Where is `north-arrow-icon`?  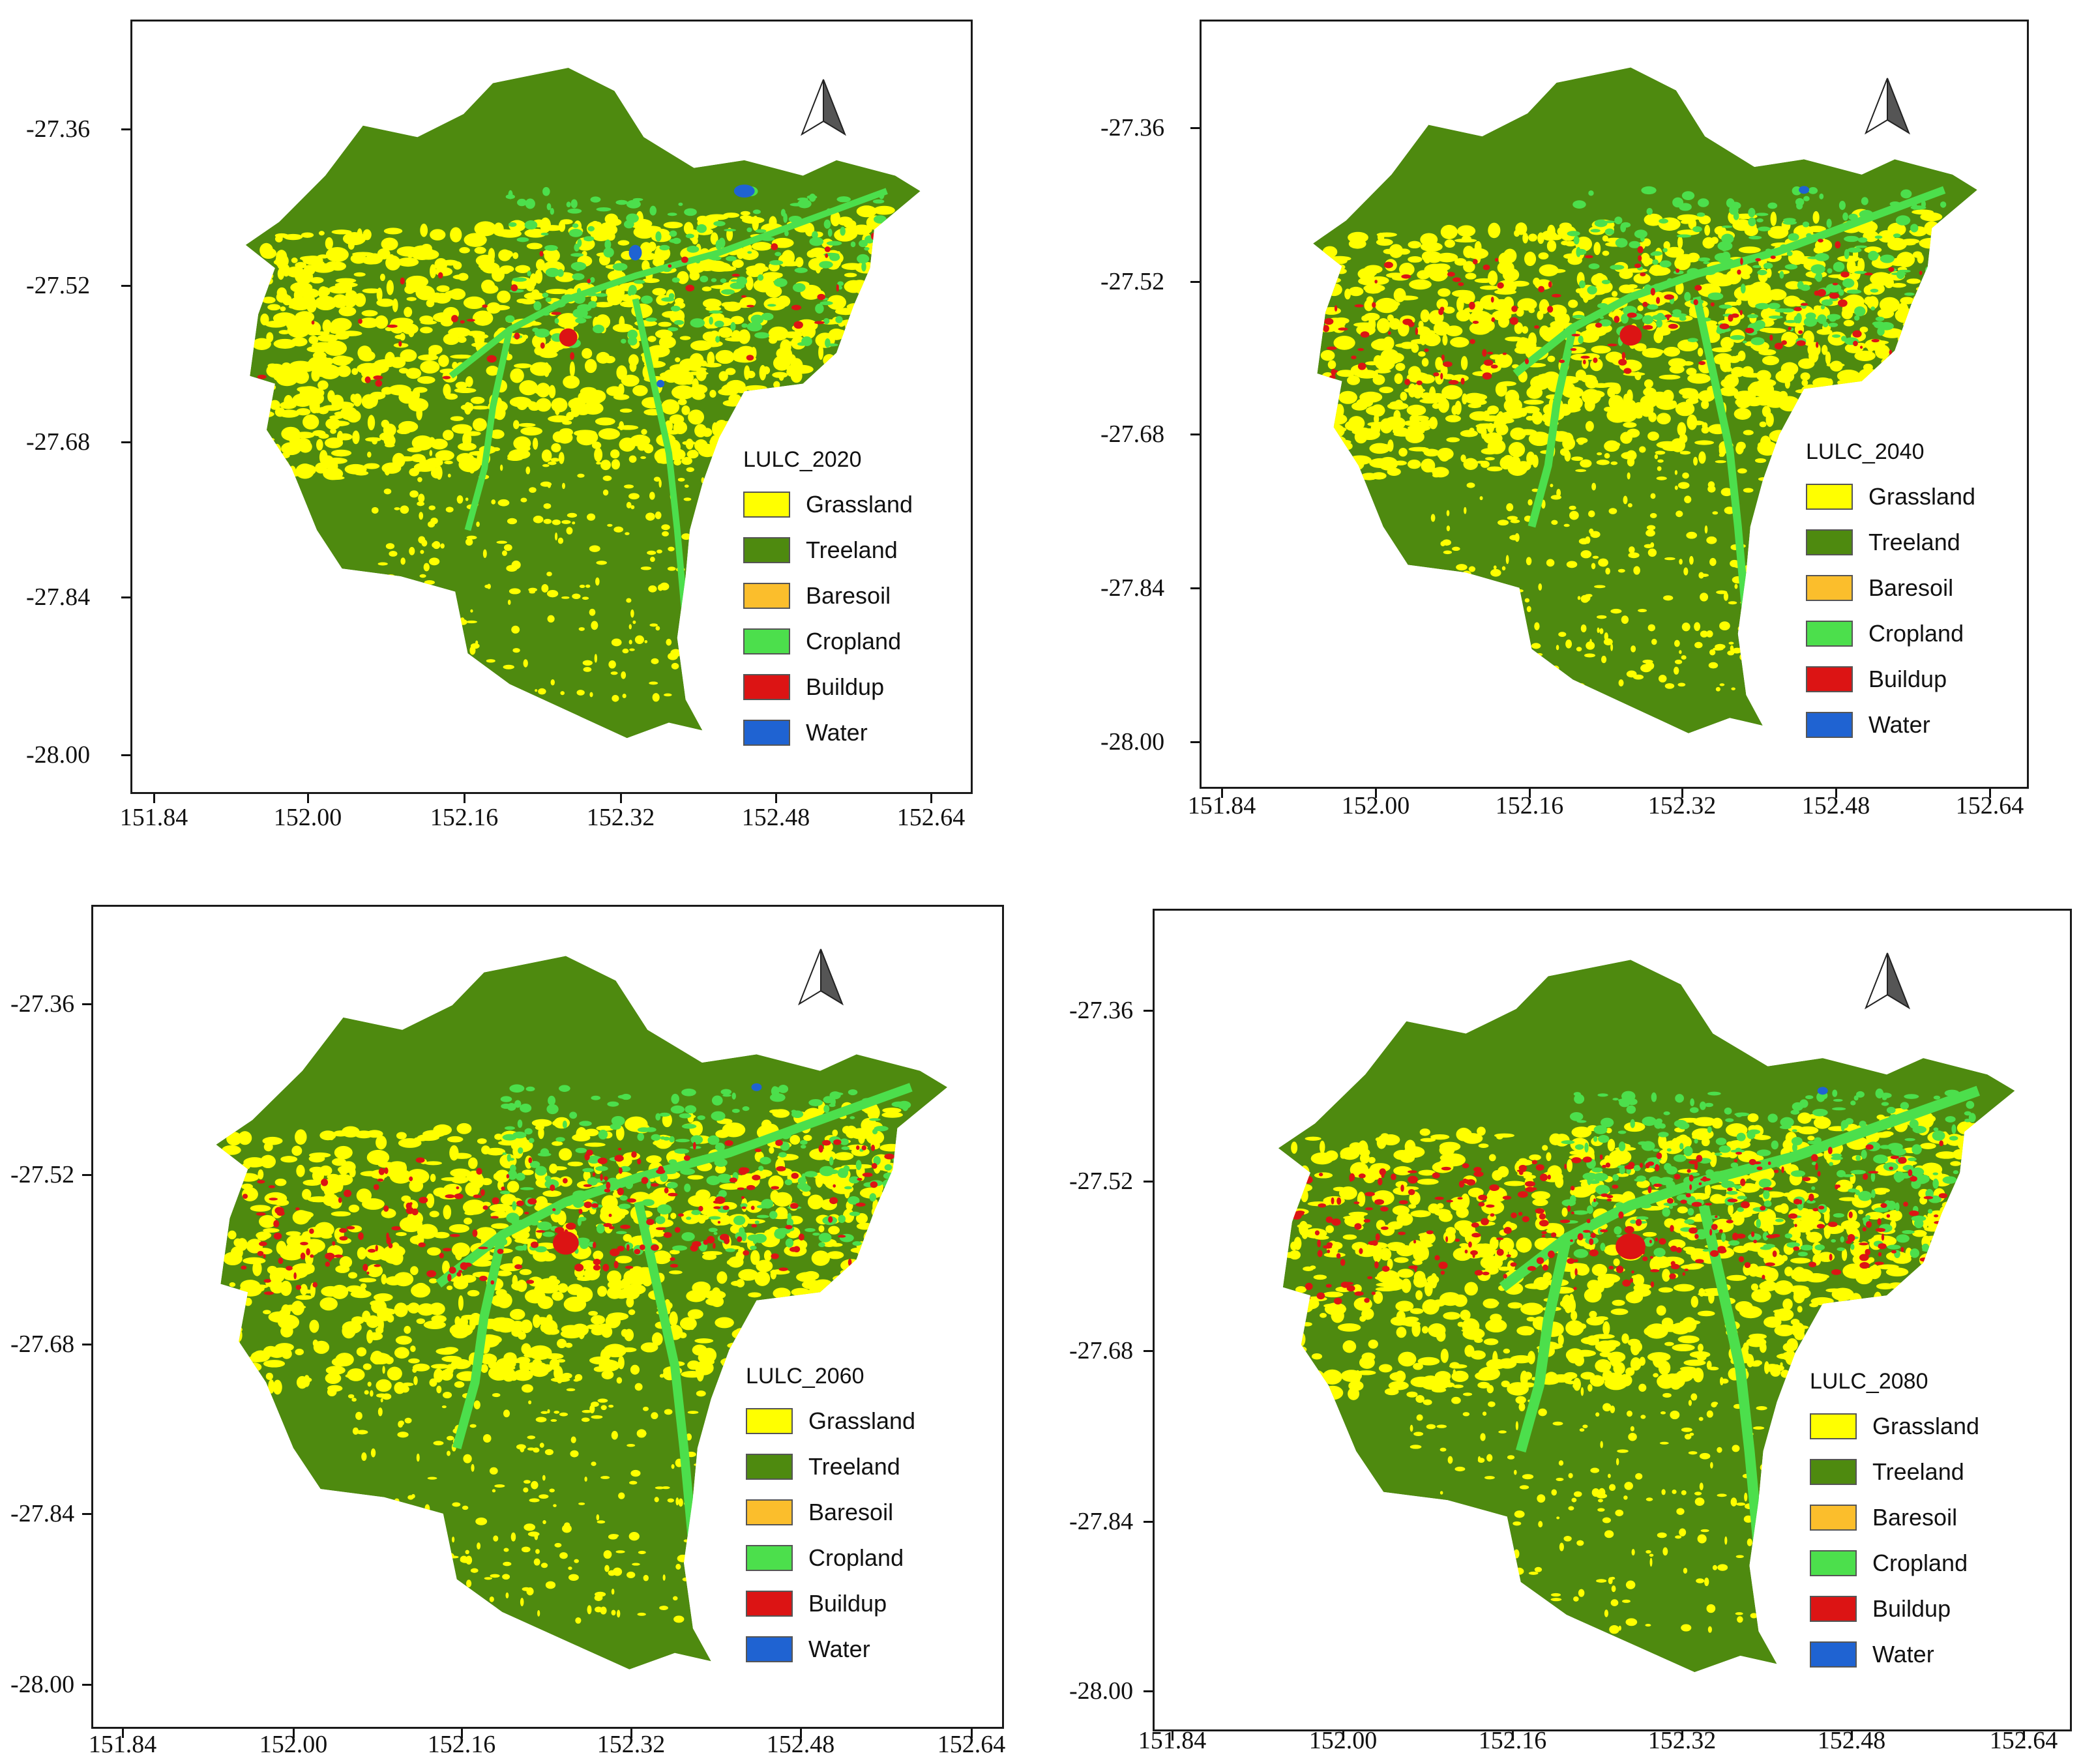 north-arrow-icon is located at coordinates (1887, 108).